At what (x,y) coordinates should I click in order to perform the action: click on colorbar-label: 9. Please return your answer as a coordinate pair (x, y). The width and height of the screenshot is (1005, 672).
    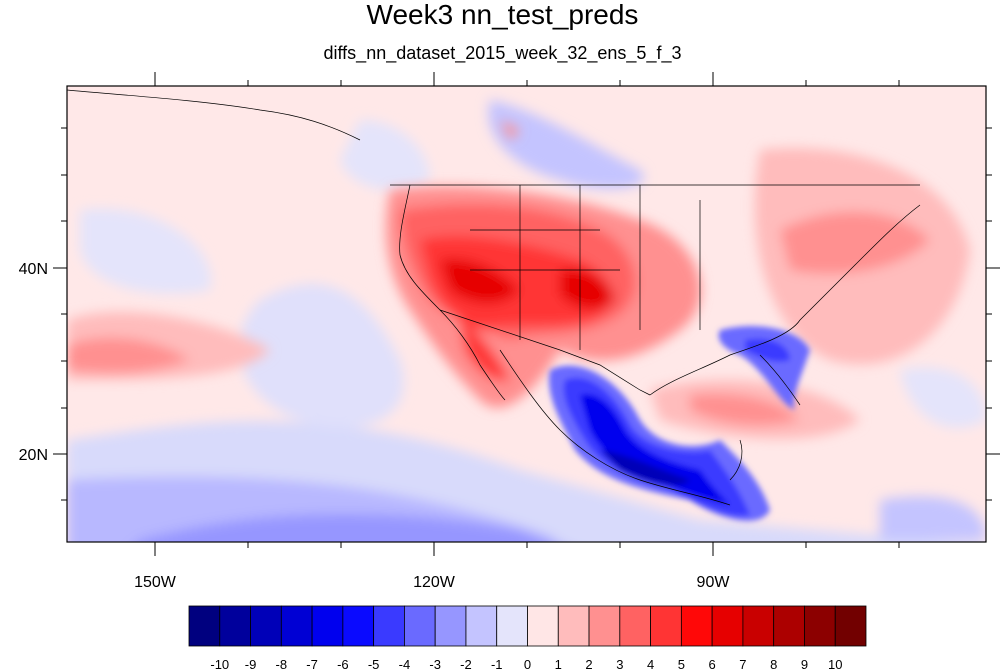
    Looking at the image, I should click on (804, 664).